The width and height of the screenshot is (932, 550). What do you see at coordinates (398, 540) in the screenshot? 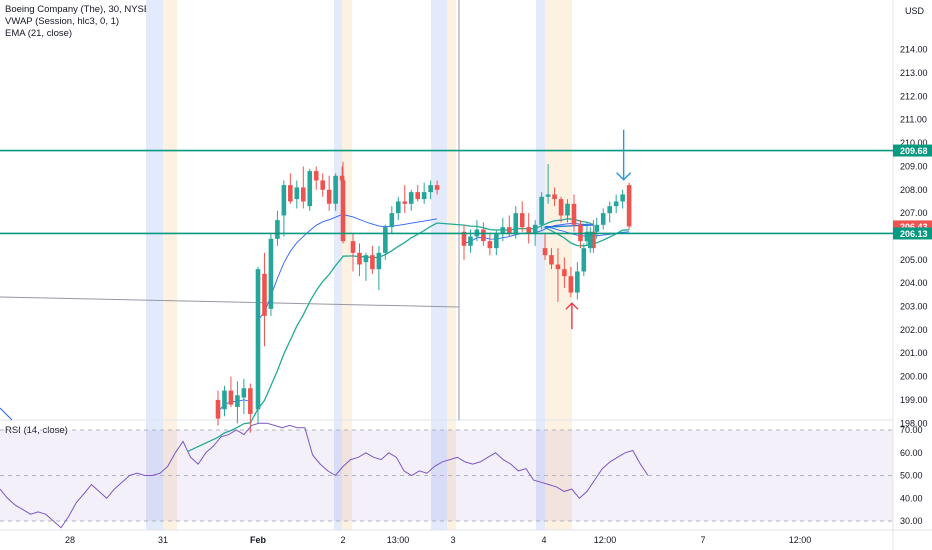
I see `time-tick-label: 13:00` at bounding box center [398, 540].